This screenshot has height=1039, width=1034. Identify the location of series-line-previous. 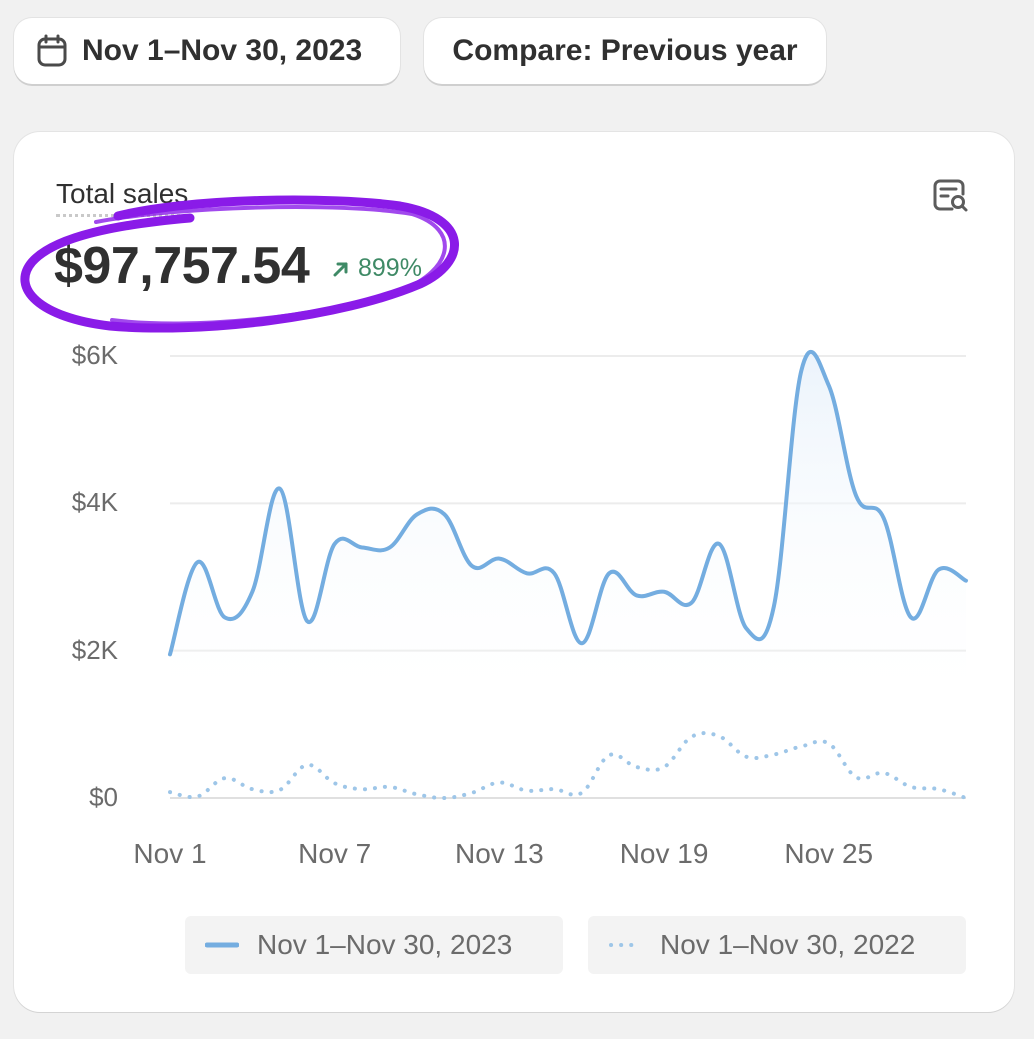
(568, 766).